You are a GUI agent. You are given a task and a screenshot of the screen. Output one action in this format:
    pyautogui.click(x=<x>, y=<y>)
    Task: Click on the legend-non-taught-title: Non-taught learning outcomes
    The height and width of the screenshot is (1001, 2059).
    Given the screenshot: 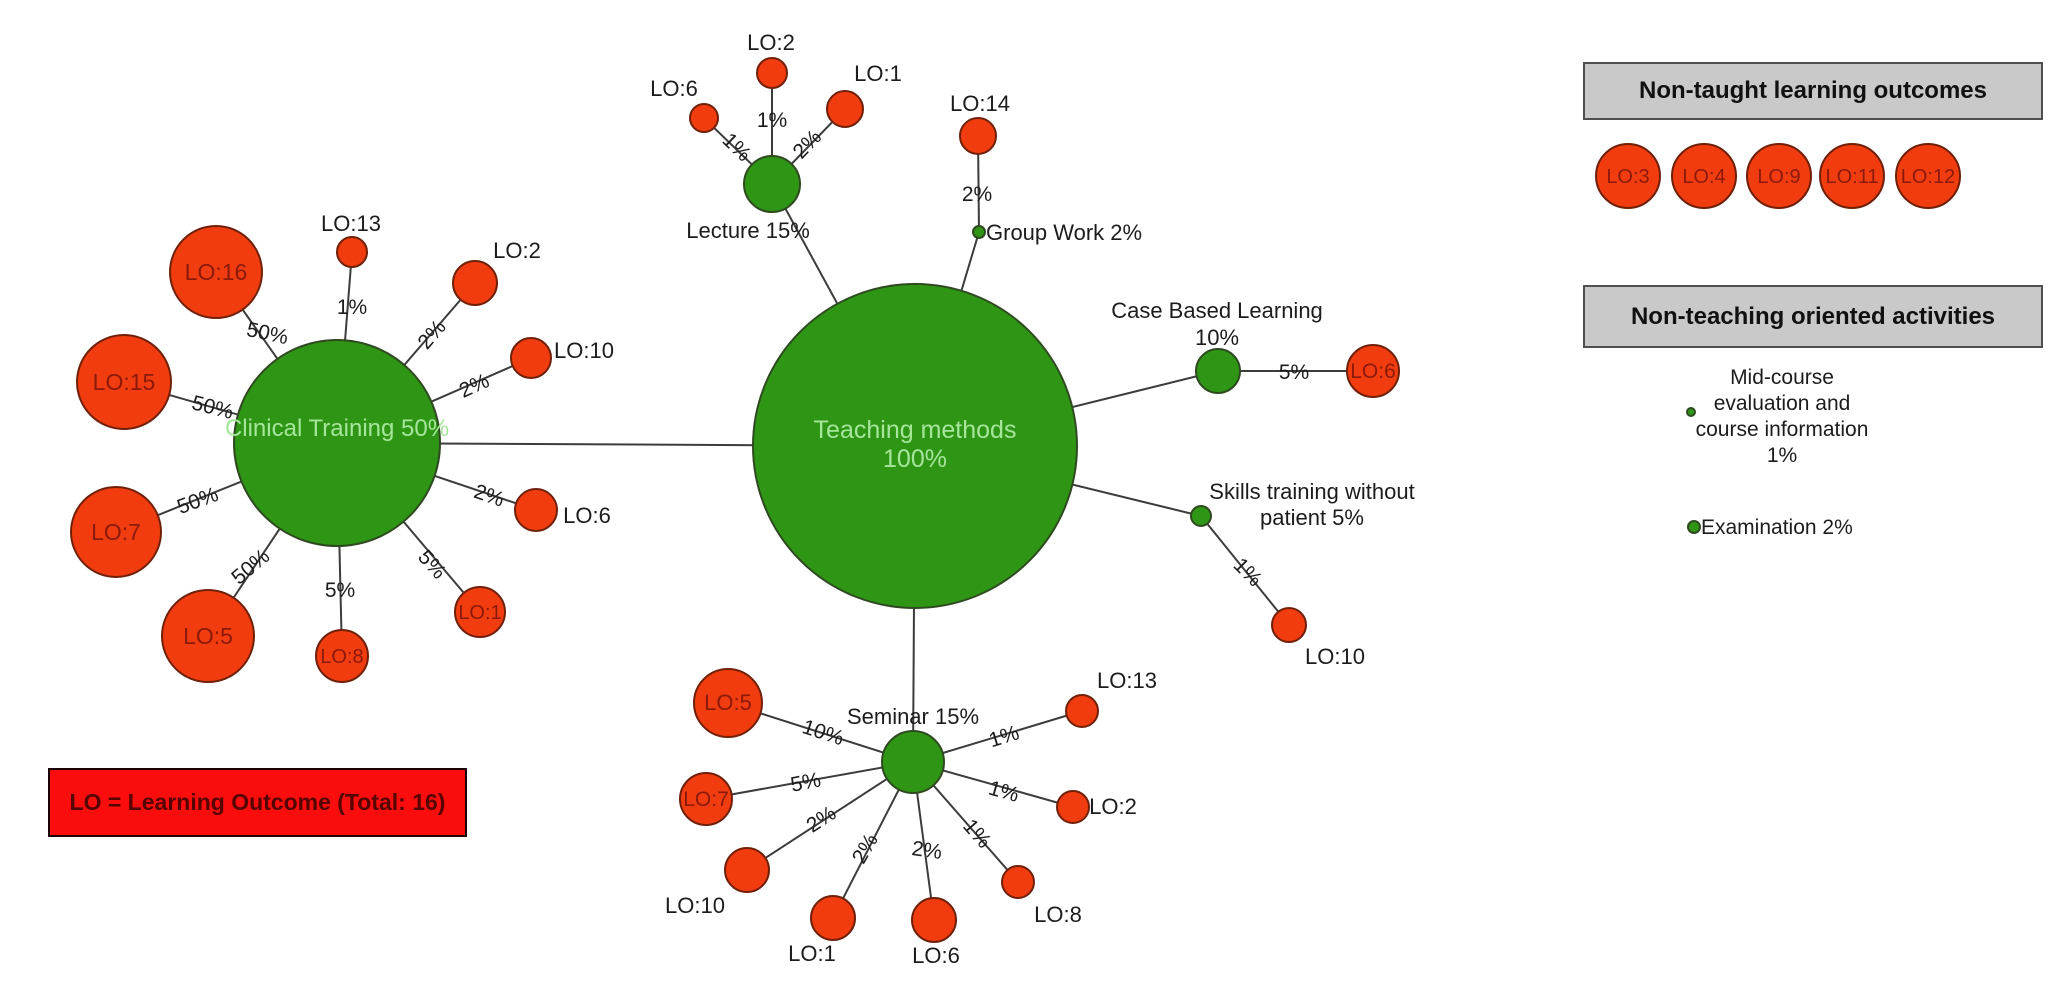 What is the action you would take?
    pyautogui.click(x=1813, y=90)
    